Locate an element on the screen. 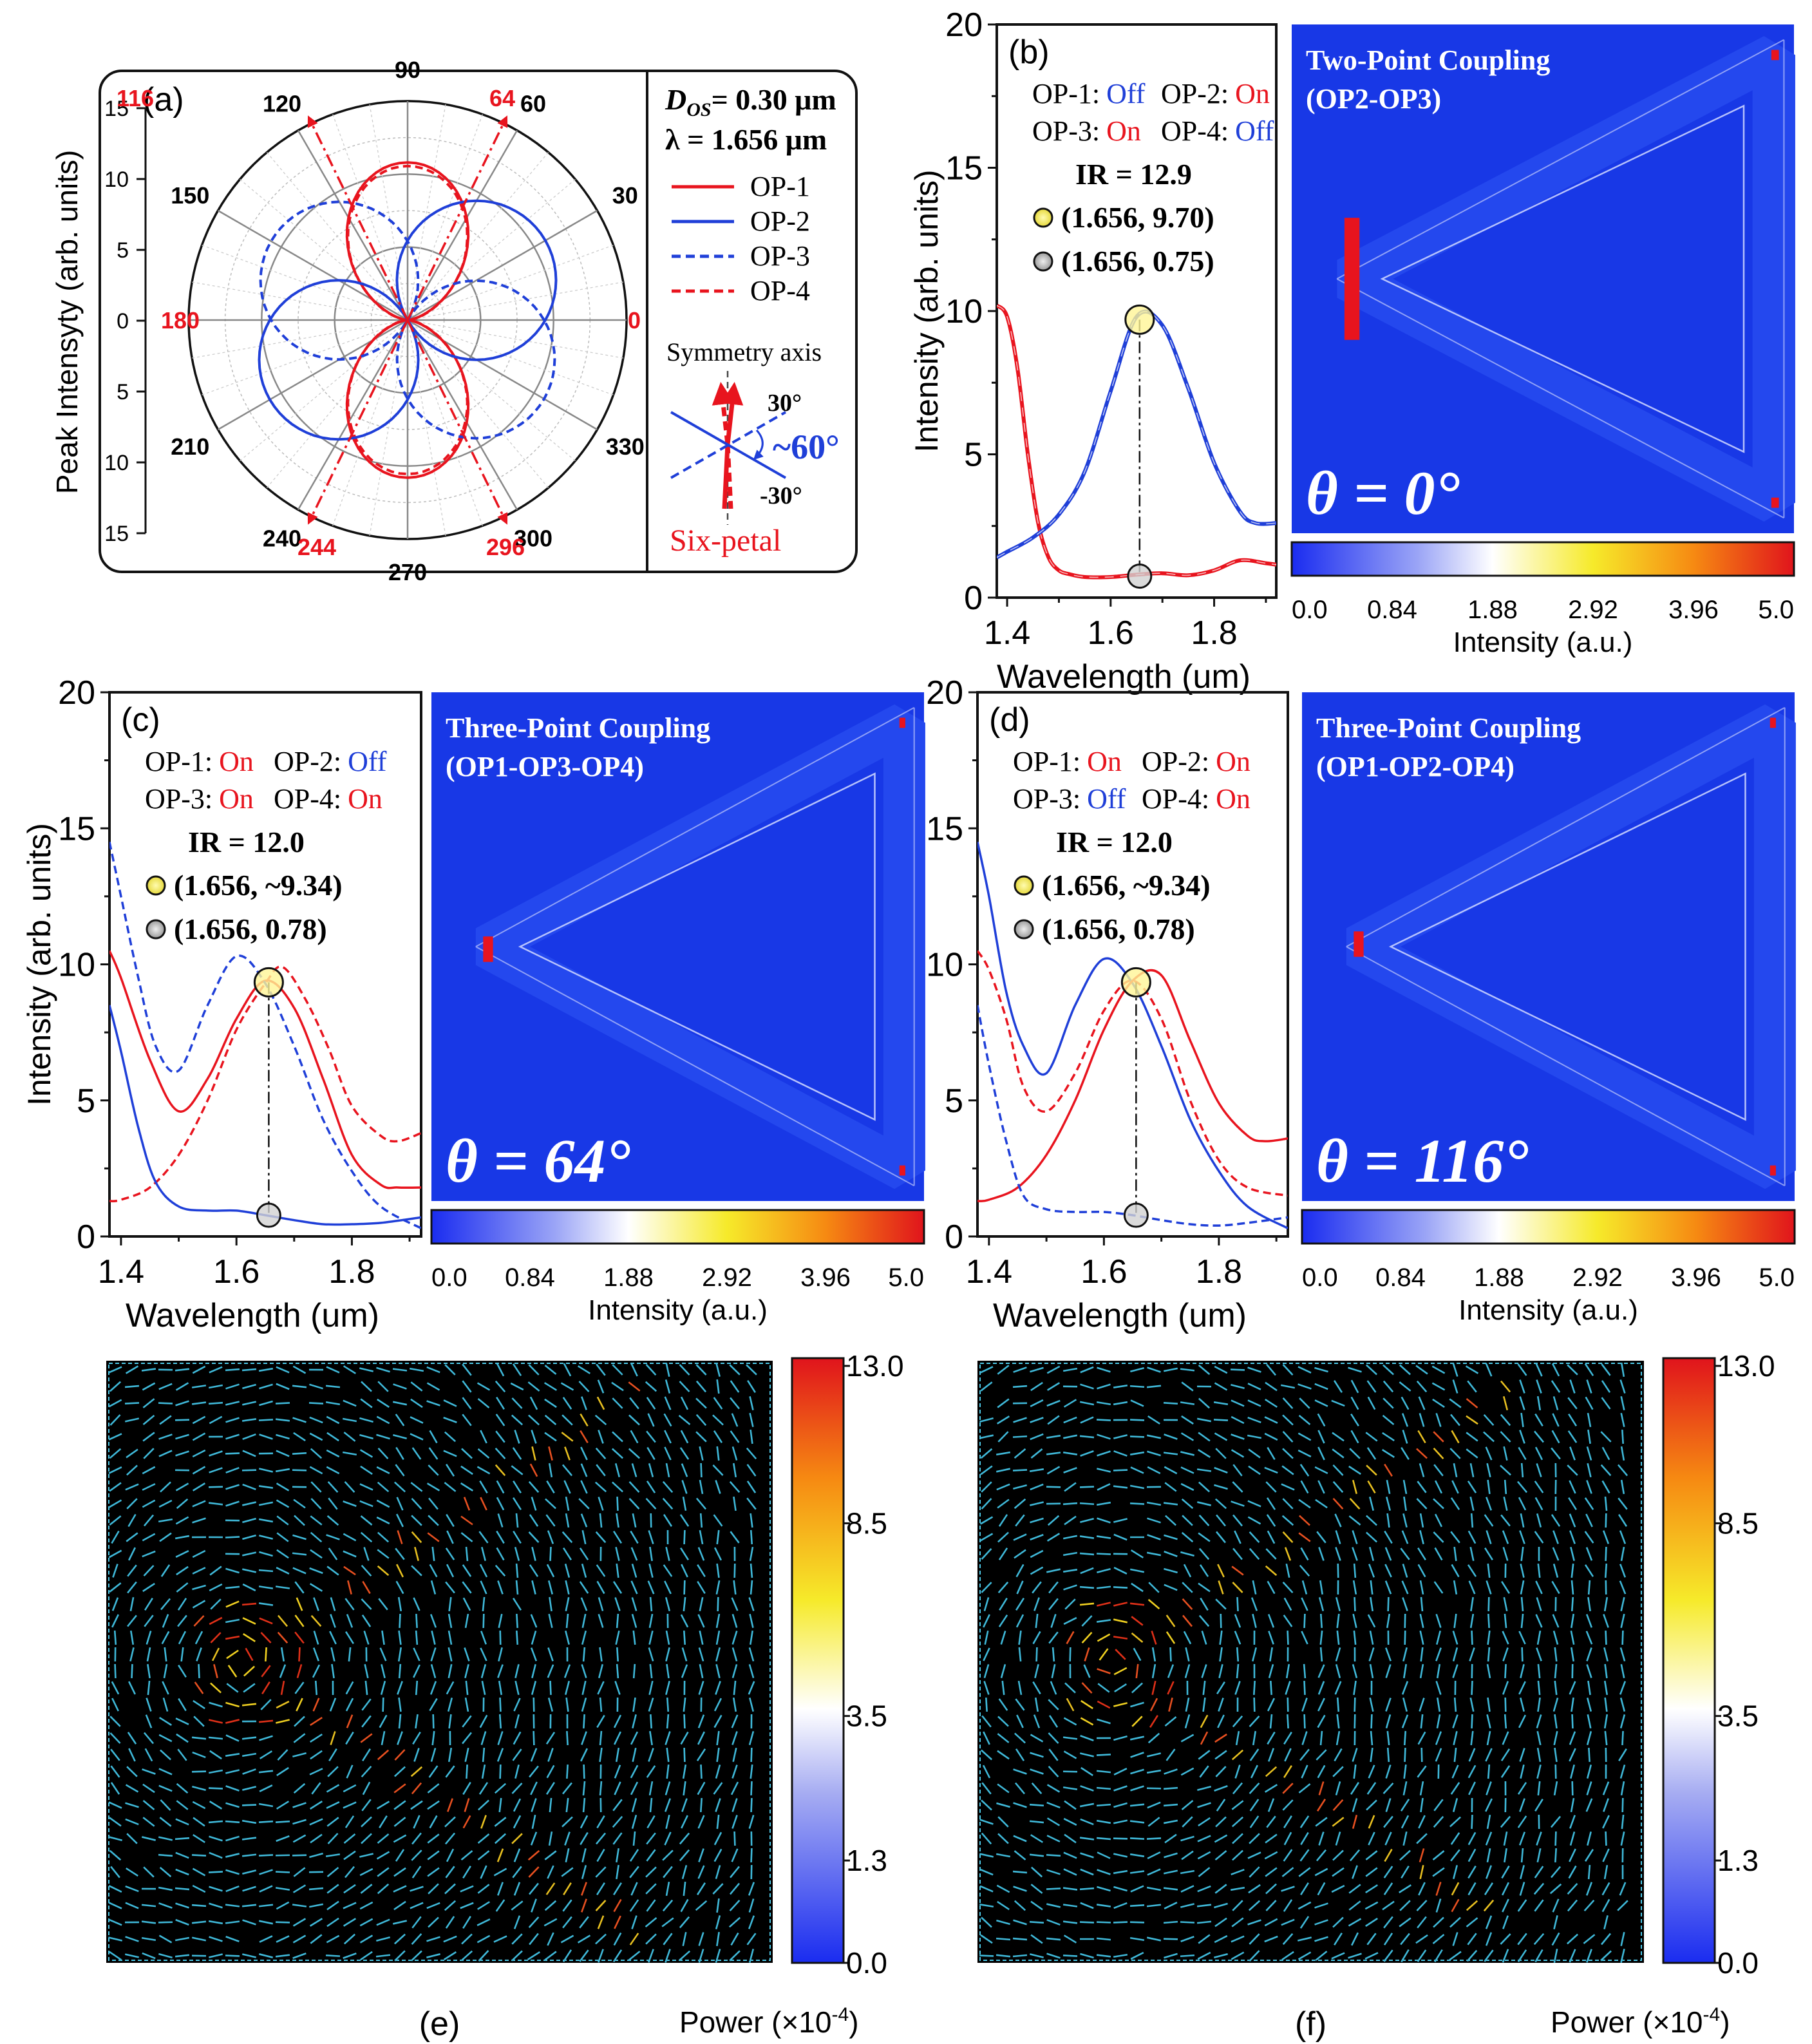  y-tick-label: 20 is located at coordinates (945, 693).